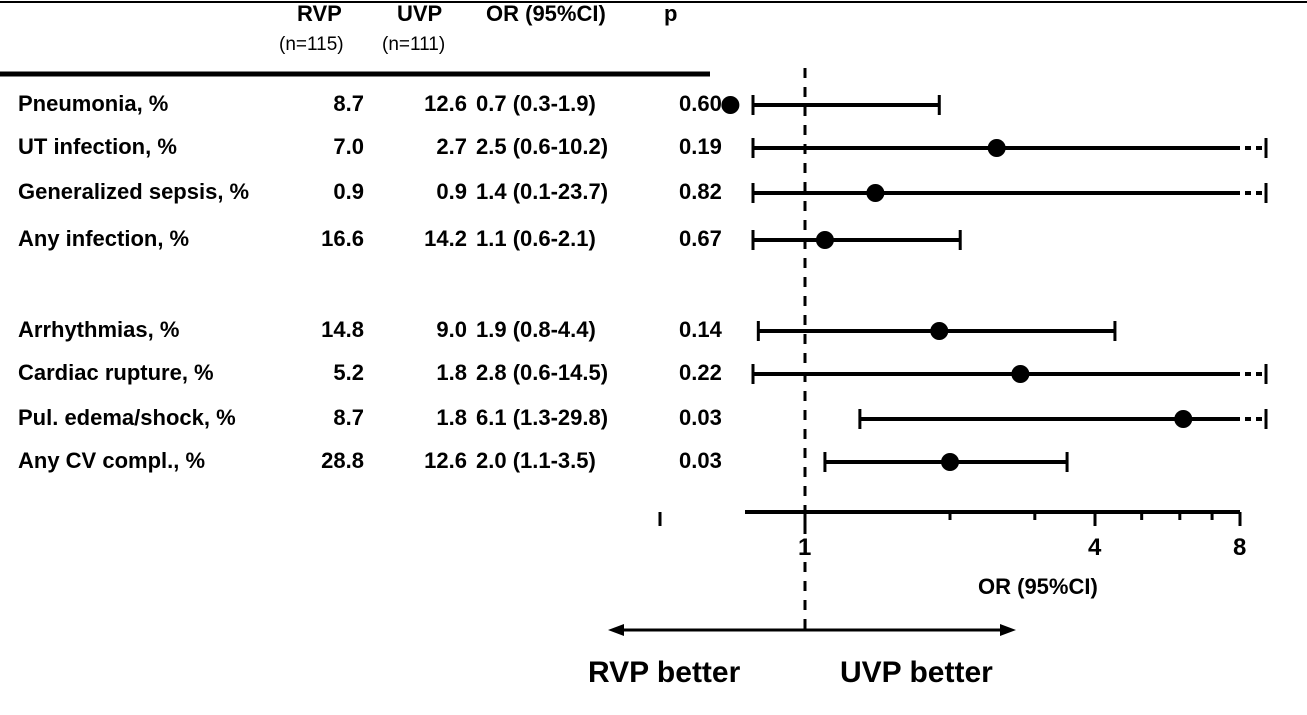 This screenshot has width=1307, height=715. Describe the element at coordinates (1240, 547) in the screenshot. I see `x-tick-label-8: 8` at that location.